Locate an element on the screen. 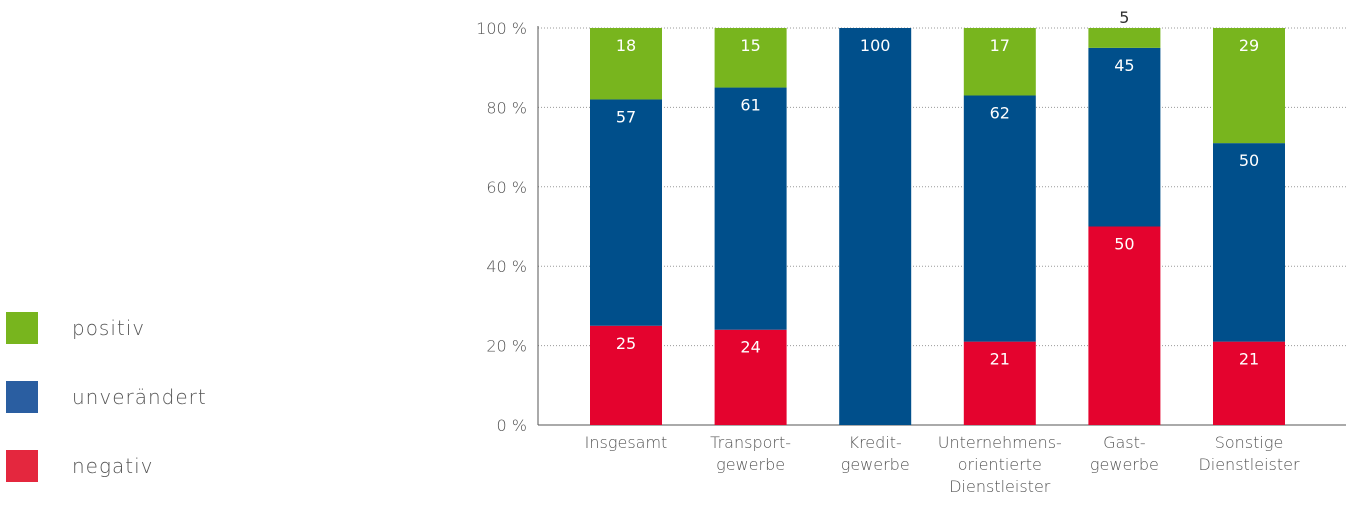  data-label-unveraendert: 57 is located at coordinates (626, 116).